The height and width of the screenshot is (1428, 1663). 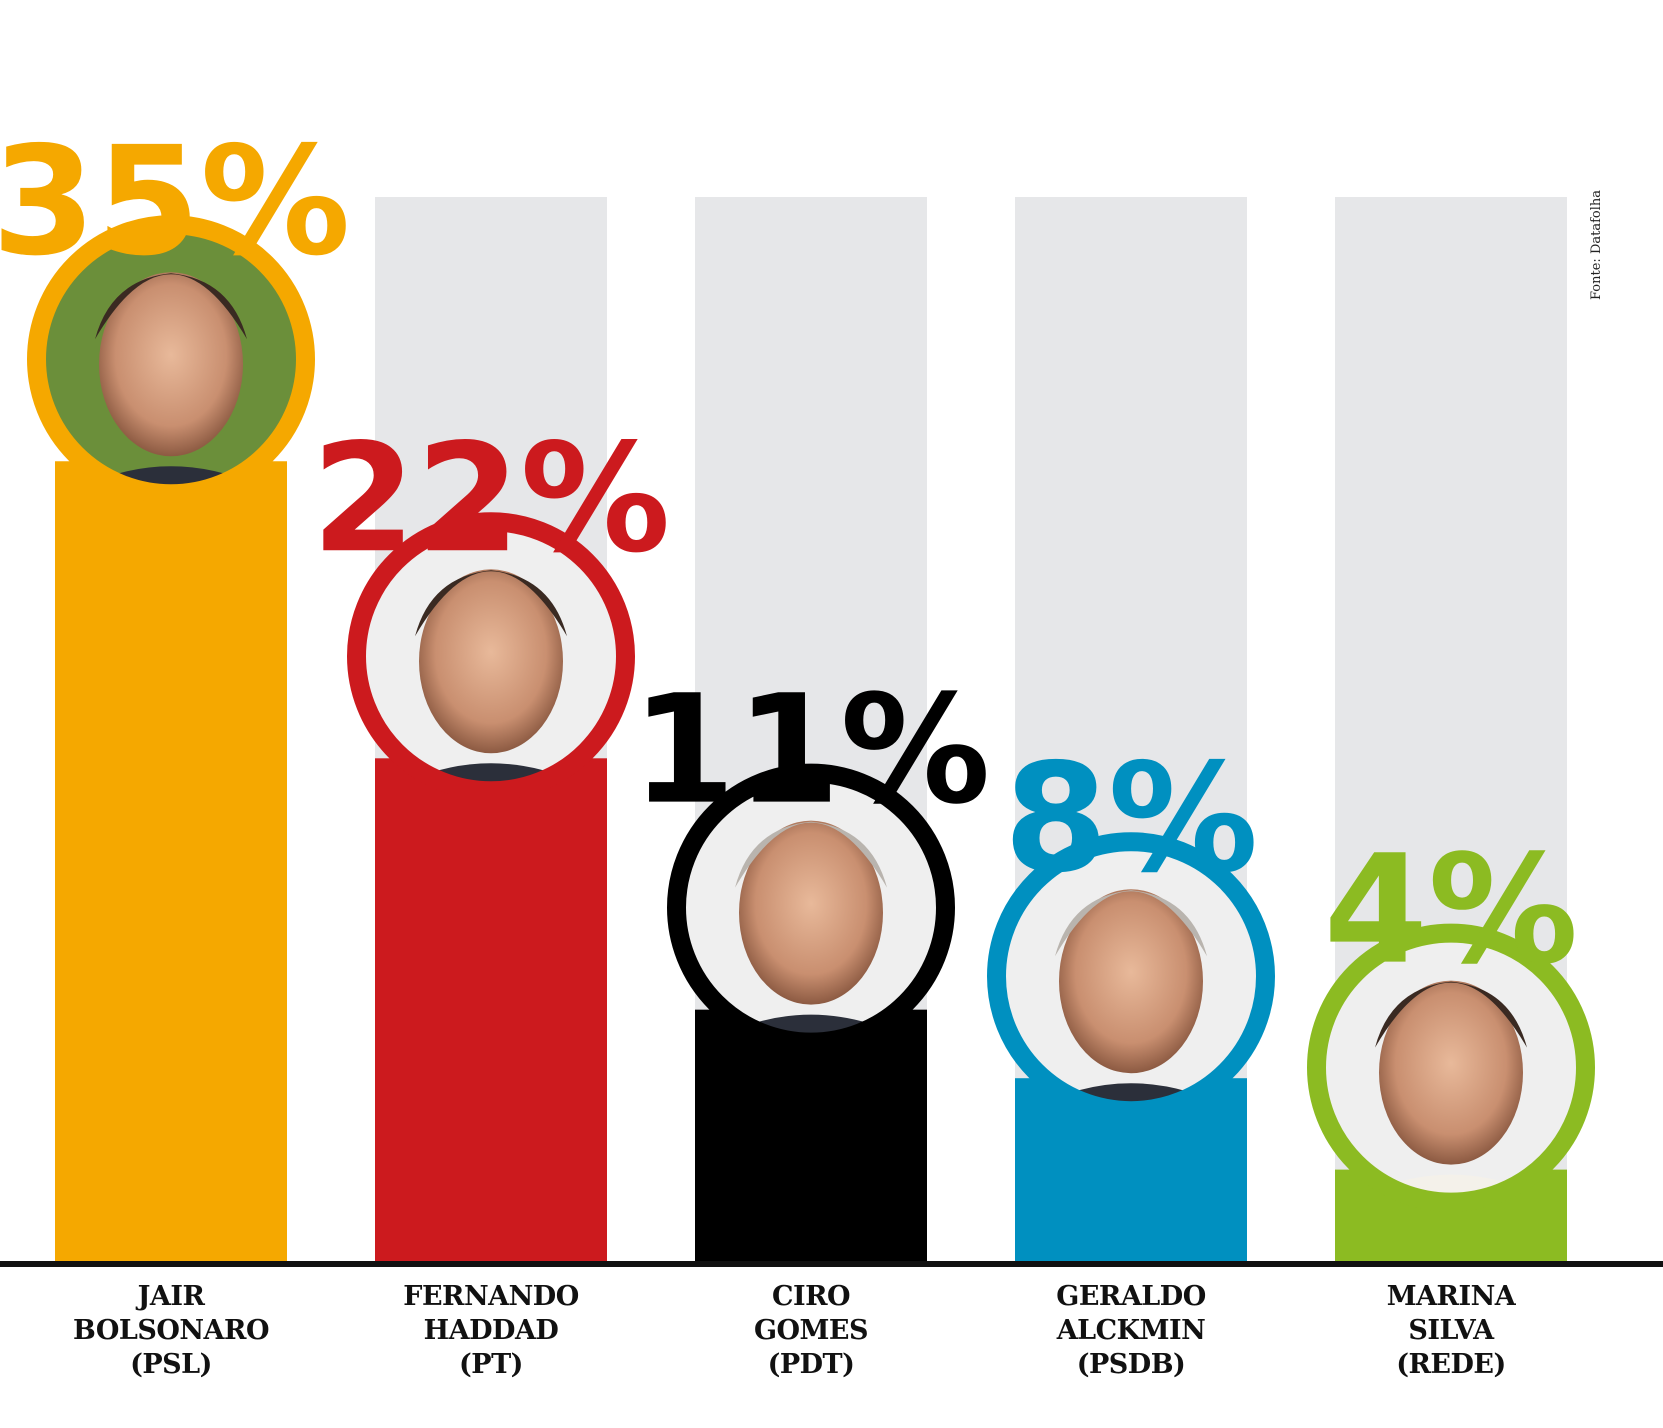 I want to click on category-label: (REDE), so click(x=1451, y=1364).